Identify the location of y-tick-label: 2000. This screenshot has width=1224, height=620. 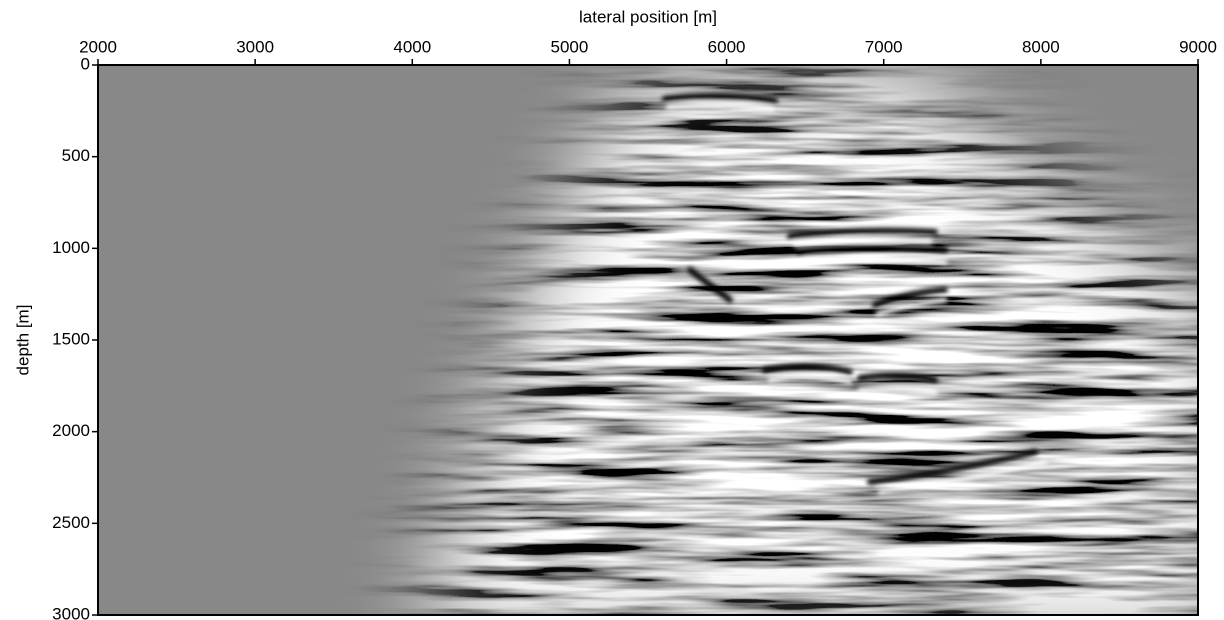
(71, 430).